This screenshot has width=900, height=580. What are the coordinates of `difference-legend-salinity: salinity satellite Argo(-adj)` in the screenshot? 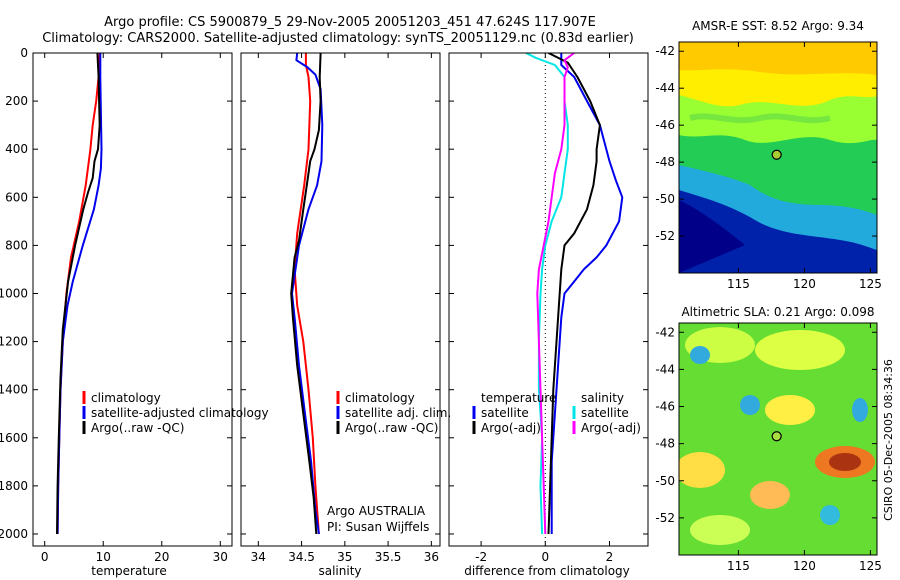 It's located at (606, 413).